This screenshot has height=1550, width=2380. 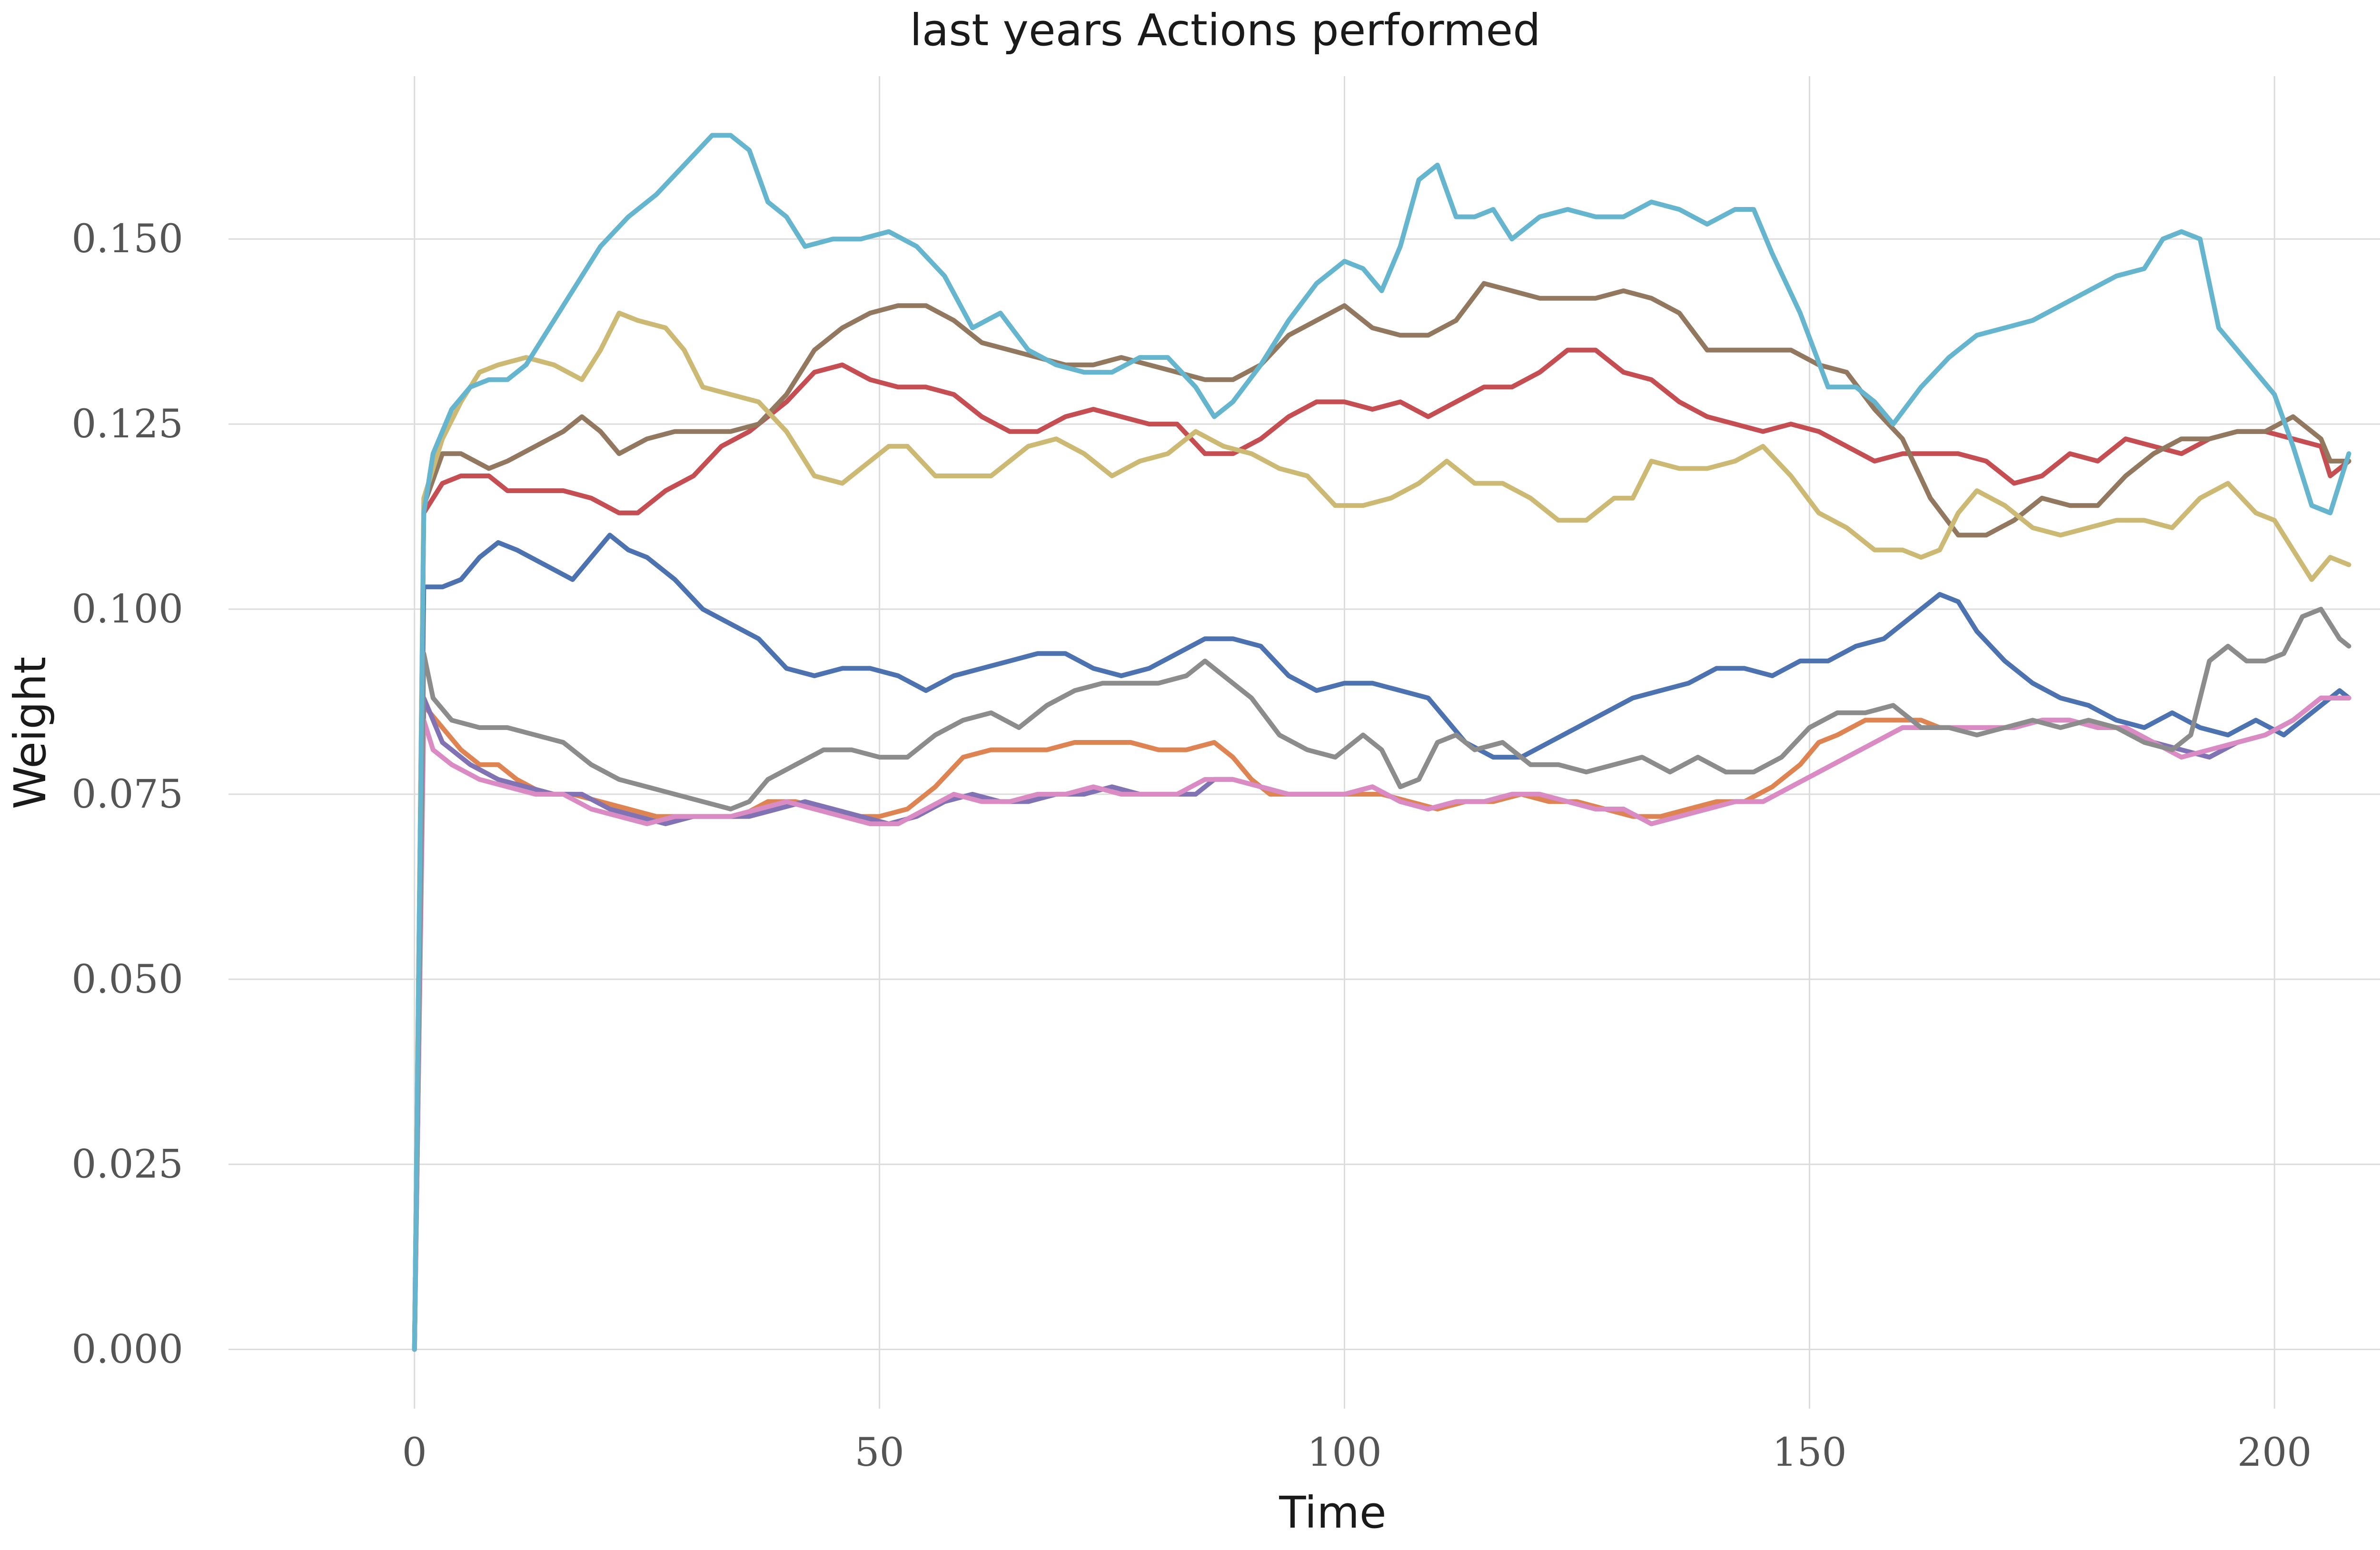 I want to click on y-tick-label: 0.050, so click(x=127, y=979).